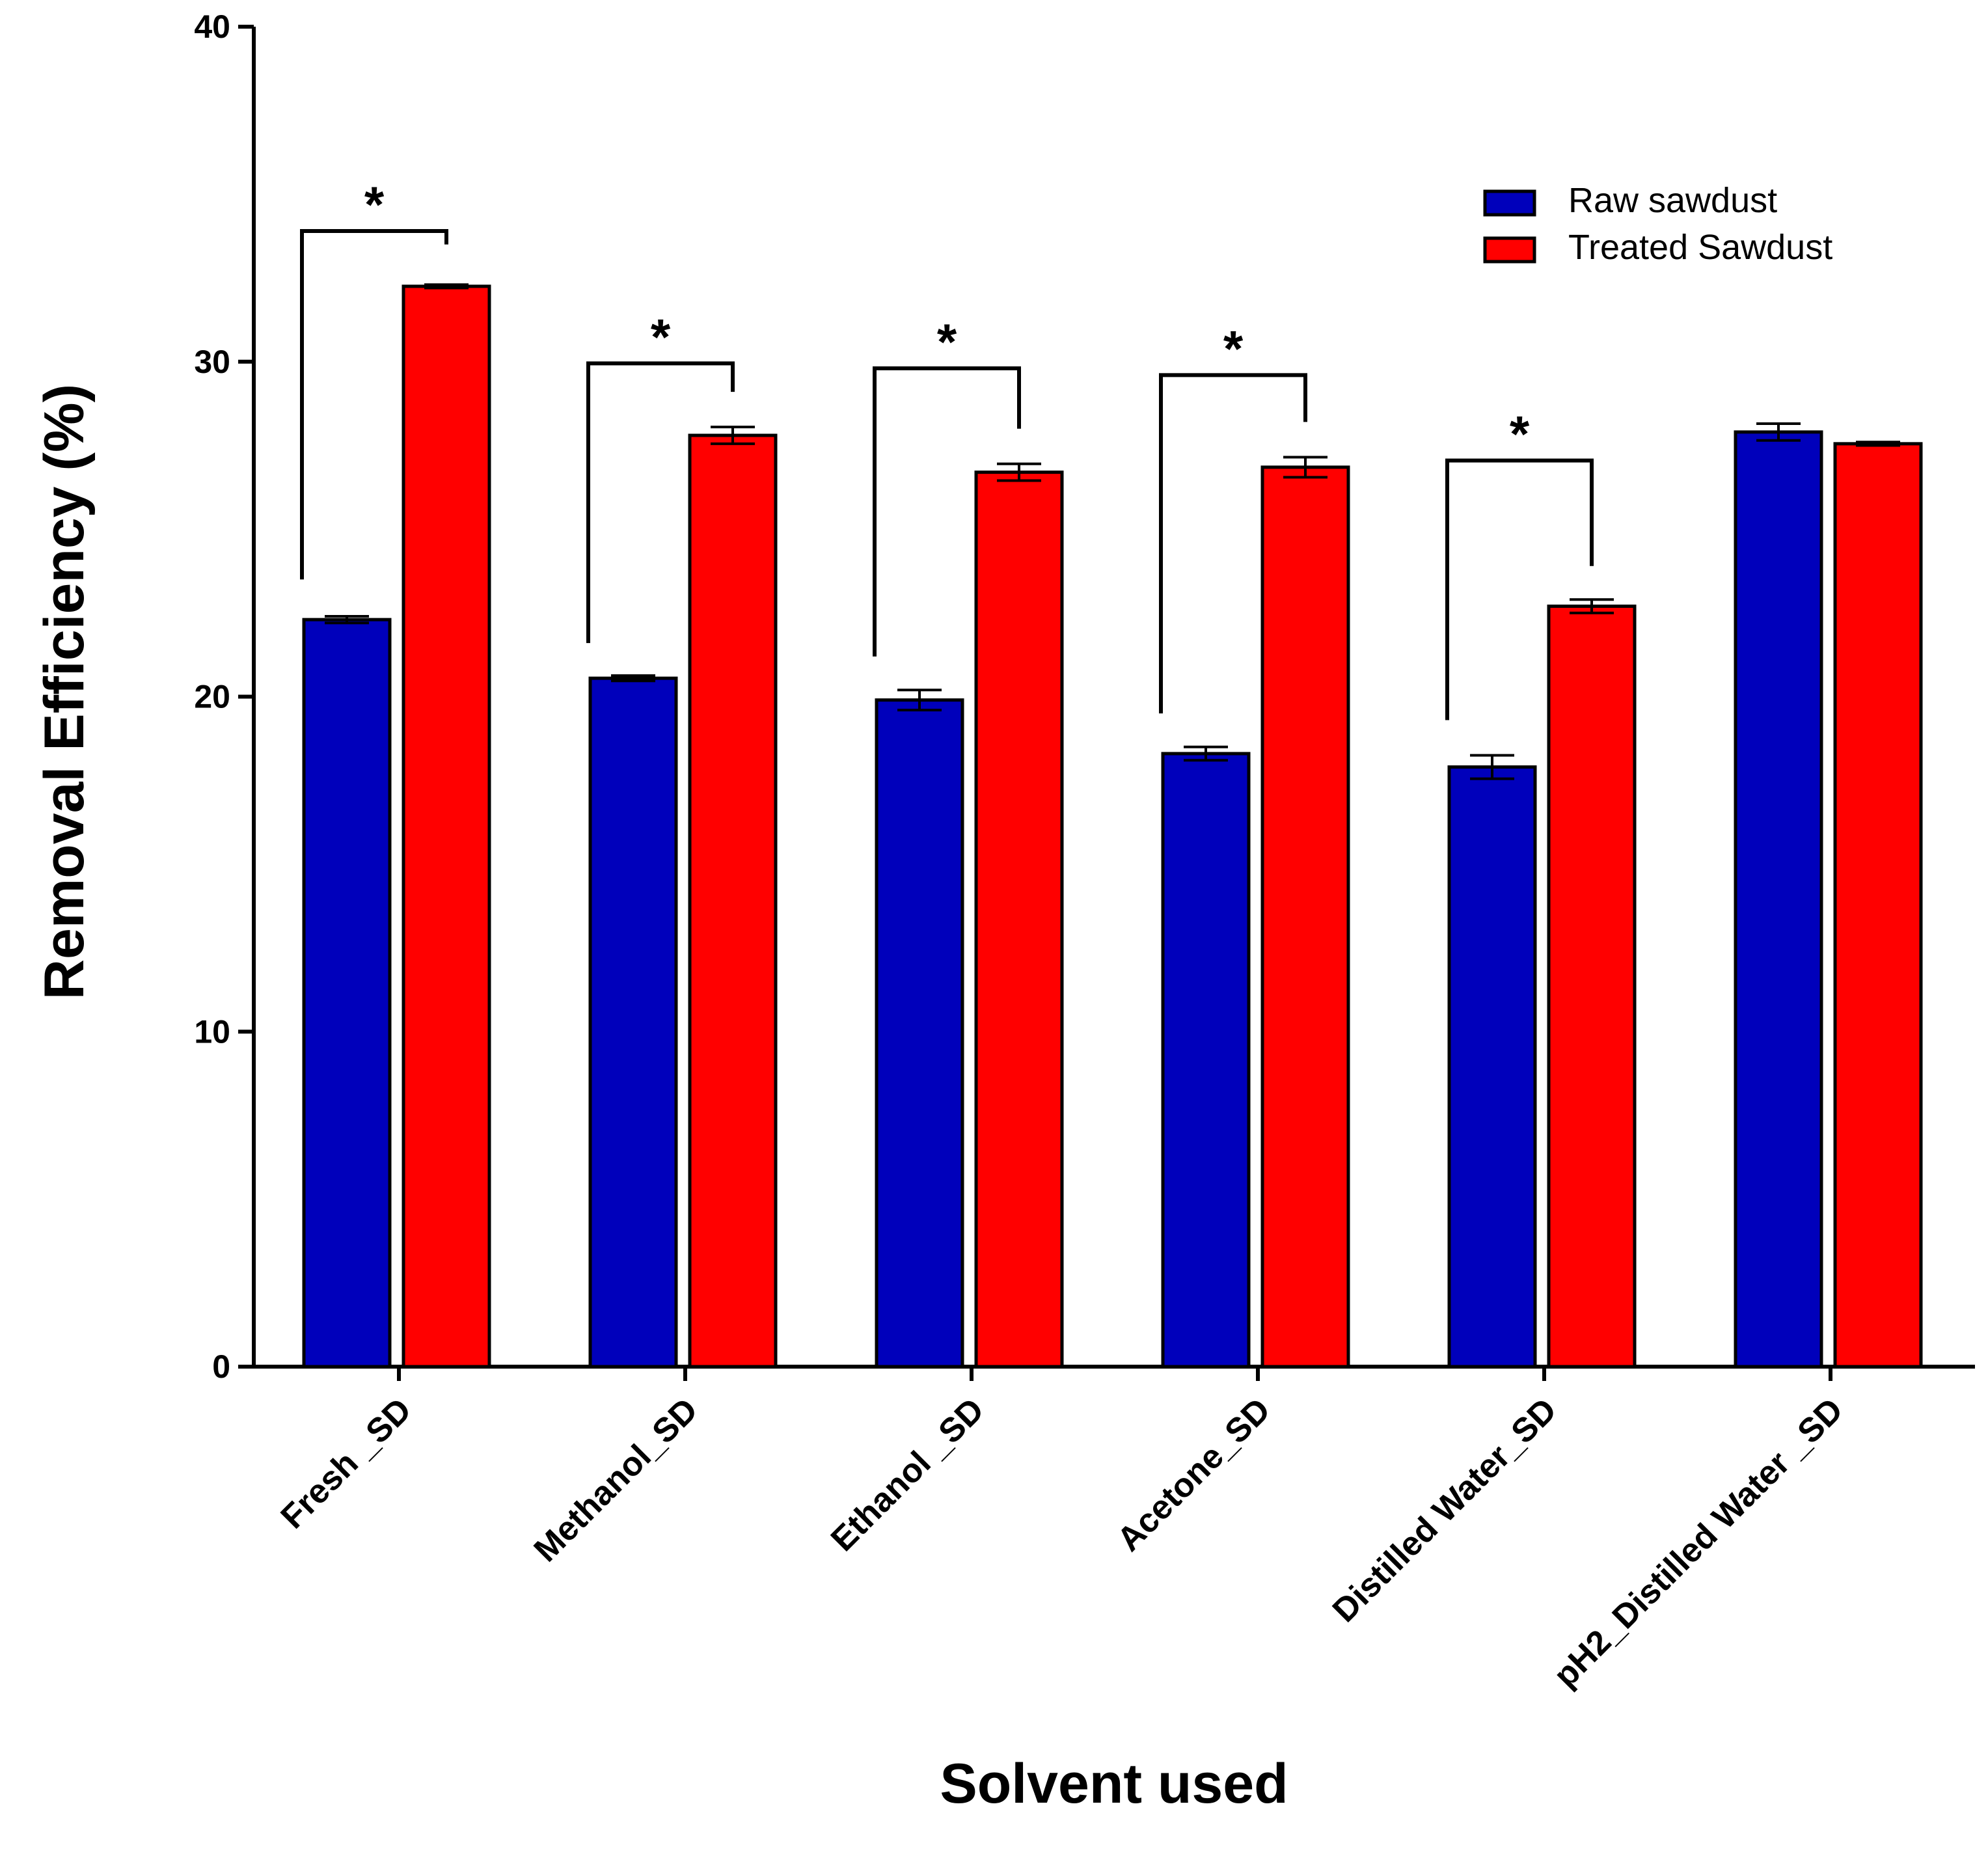  I want to click on y-tick-label: 30, so click(212, 362).